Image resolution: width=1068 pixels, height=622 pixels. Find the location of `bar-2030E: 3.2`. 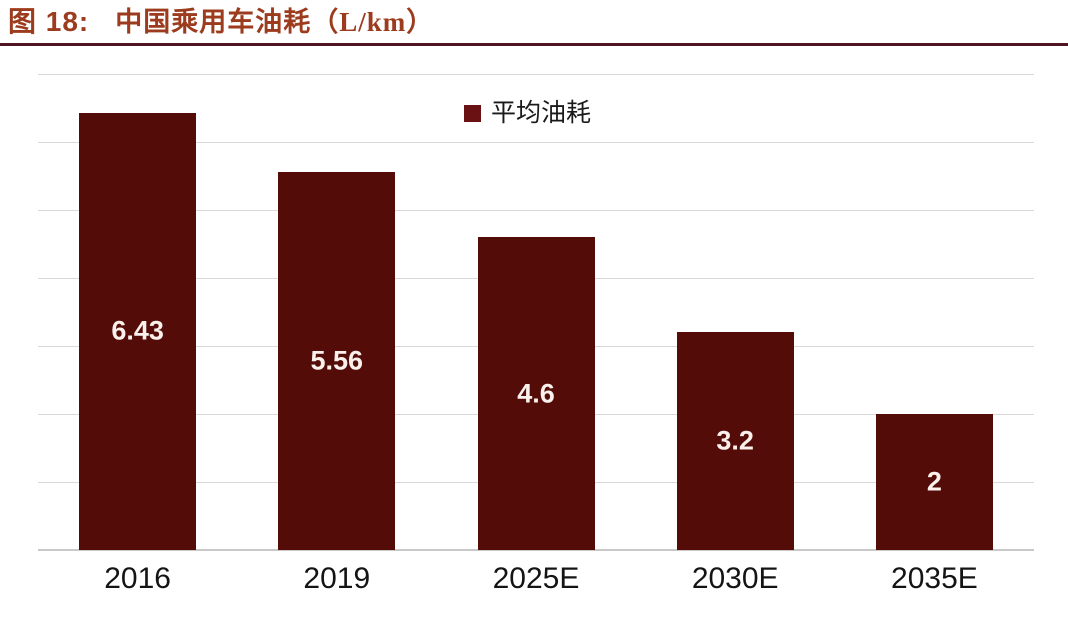

bar-2030E: 3.2 is located at coordinates (735, 441).